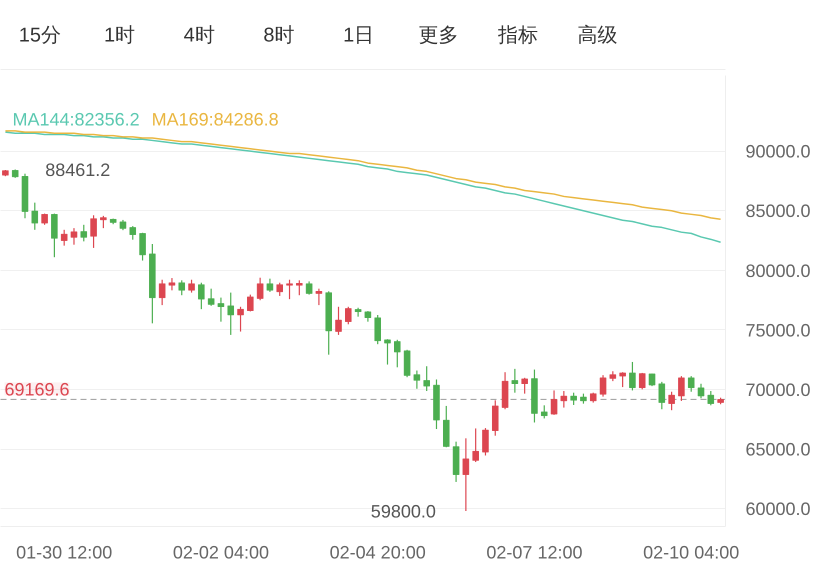  I want to click on series-label: MA169:84286.8, so click(215, 120).